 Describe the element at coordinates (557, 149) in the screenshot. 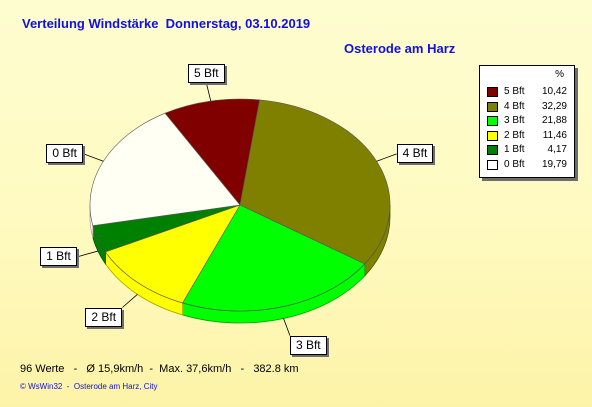

I see `legend-value: 4,17` at that location.